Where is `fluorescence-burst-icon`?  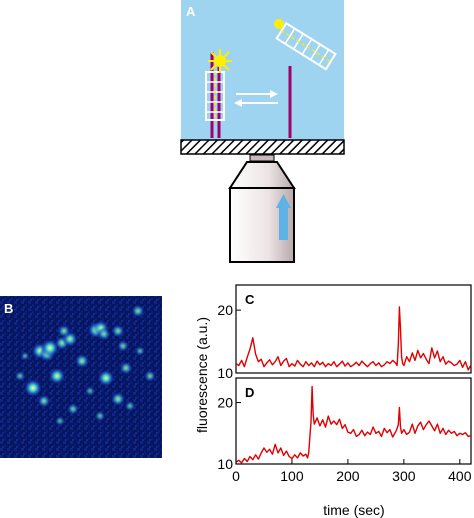
fluorescence-burst-icon is located at coordinates (220, 61).